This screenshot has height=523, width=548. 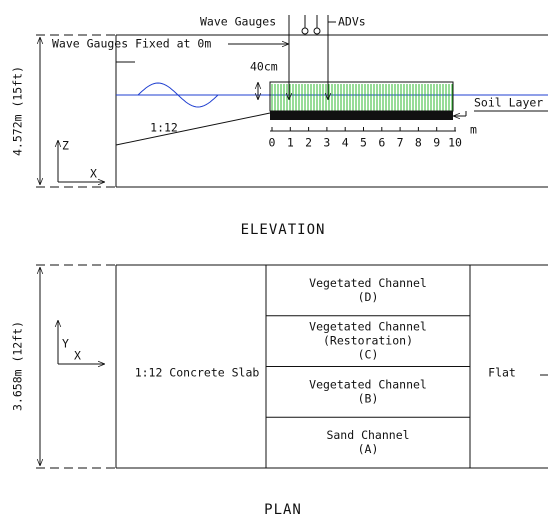 I want to click on scale-label: 3, so click(x=326, y=143).